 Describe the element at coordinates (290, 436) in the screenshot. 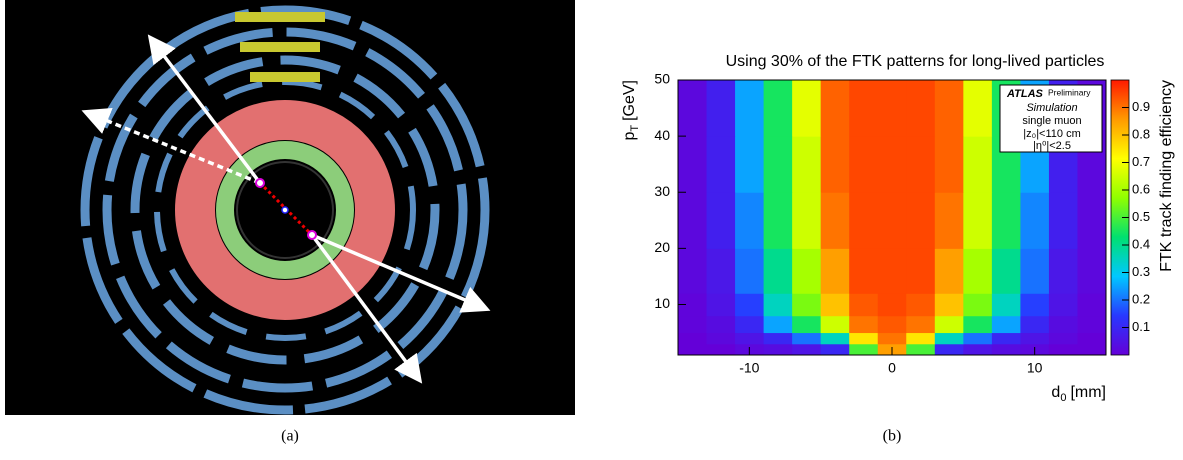

I see `caption: (a)` at that location.